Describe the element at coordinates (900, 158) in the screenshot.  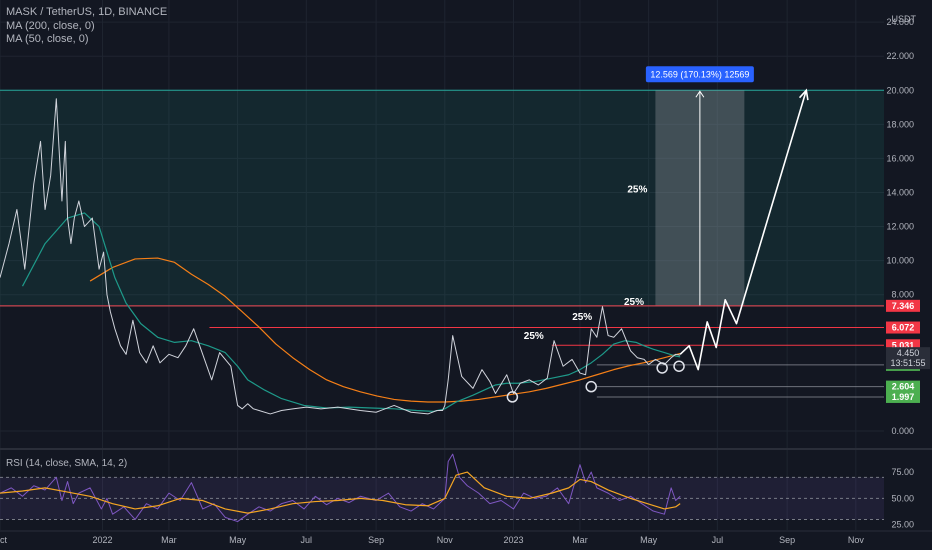
I see `y-tick-label: 16.000` at that location.